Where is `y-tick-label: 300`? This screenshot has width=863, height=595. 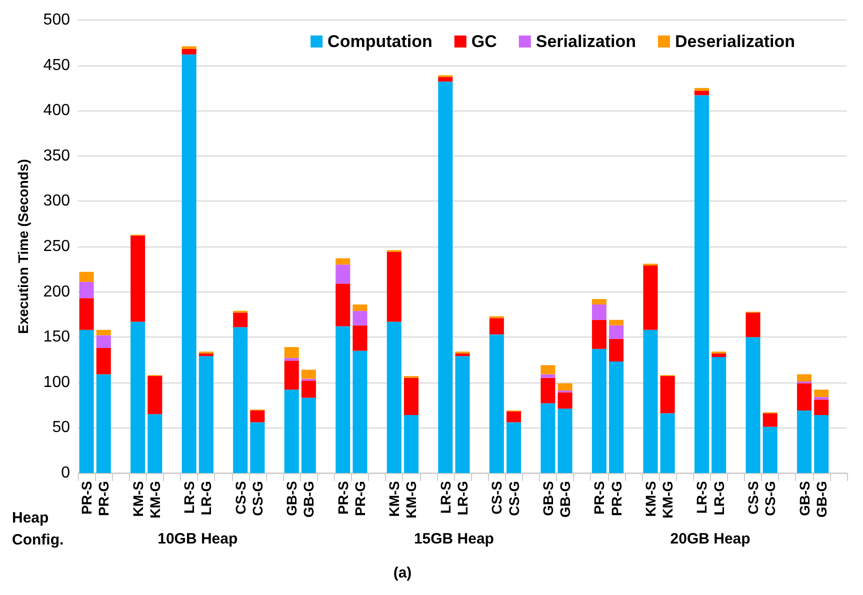
y-tick-label: 300 is located at coordinates (56, 201).